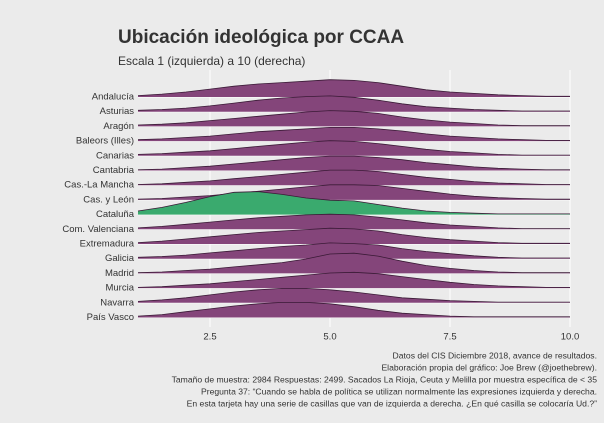  Describe the element at coordinates (99, 185) in the screenshot. I see `y-tick-label: Cas.-La Mancha` at that location.